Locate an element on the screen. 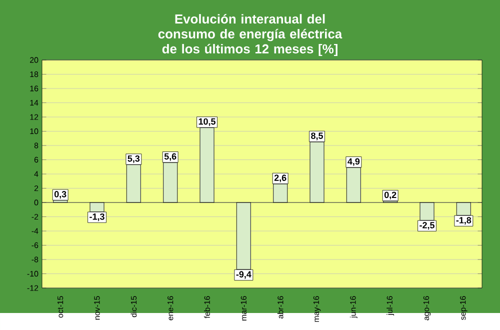 Image resolution: width=500 pixels, height=330 pixels. data-label: 2,6 is located at coordinates (280, 178).